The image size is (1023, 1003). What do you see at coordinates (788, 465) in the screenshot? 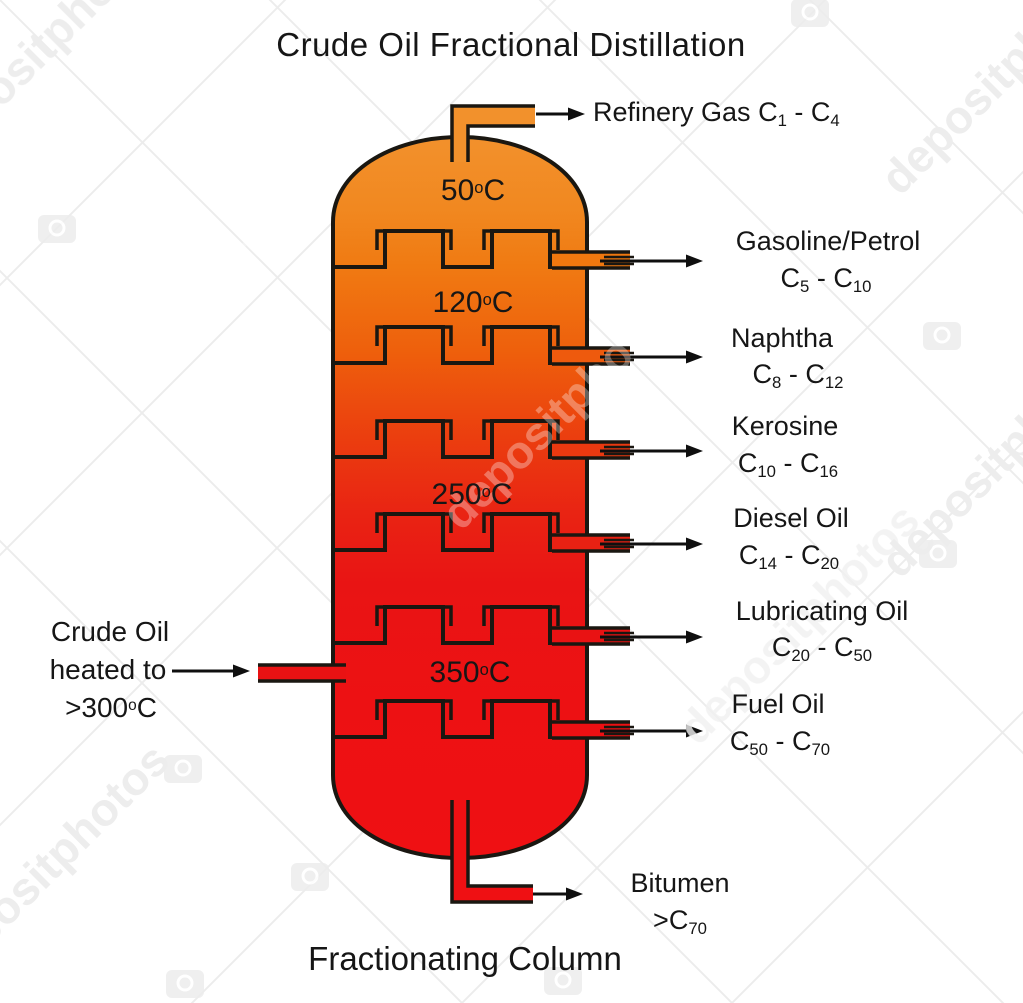
I see `label-kerosine-formula: C10 - C16` at bounding box center [788, 465].